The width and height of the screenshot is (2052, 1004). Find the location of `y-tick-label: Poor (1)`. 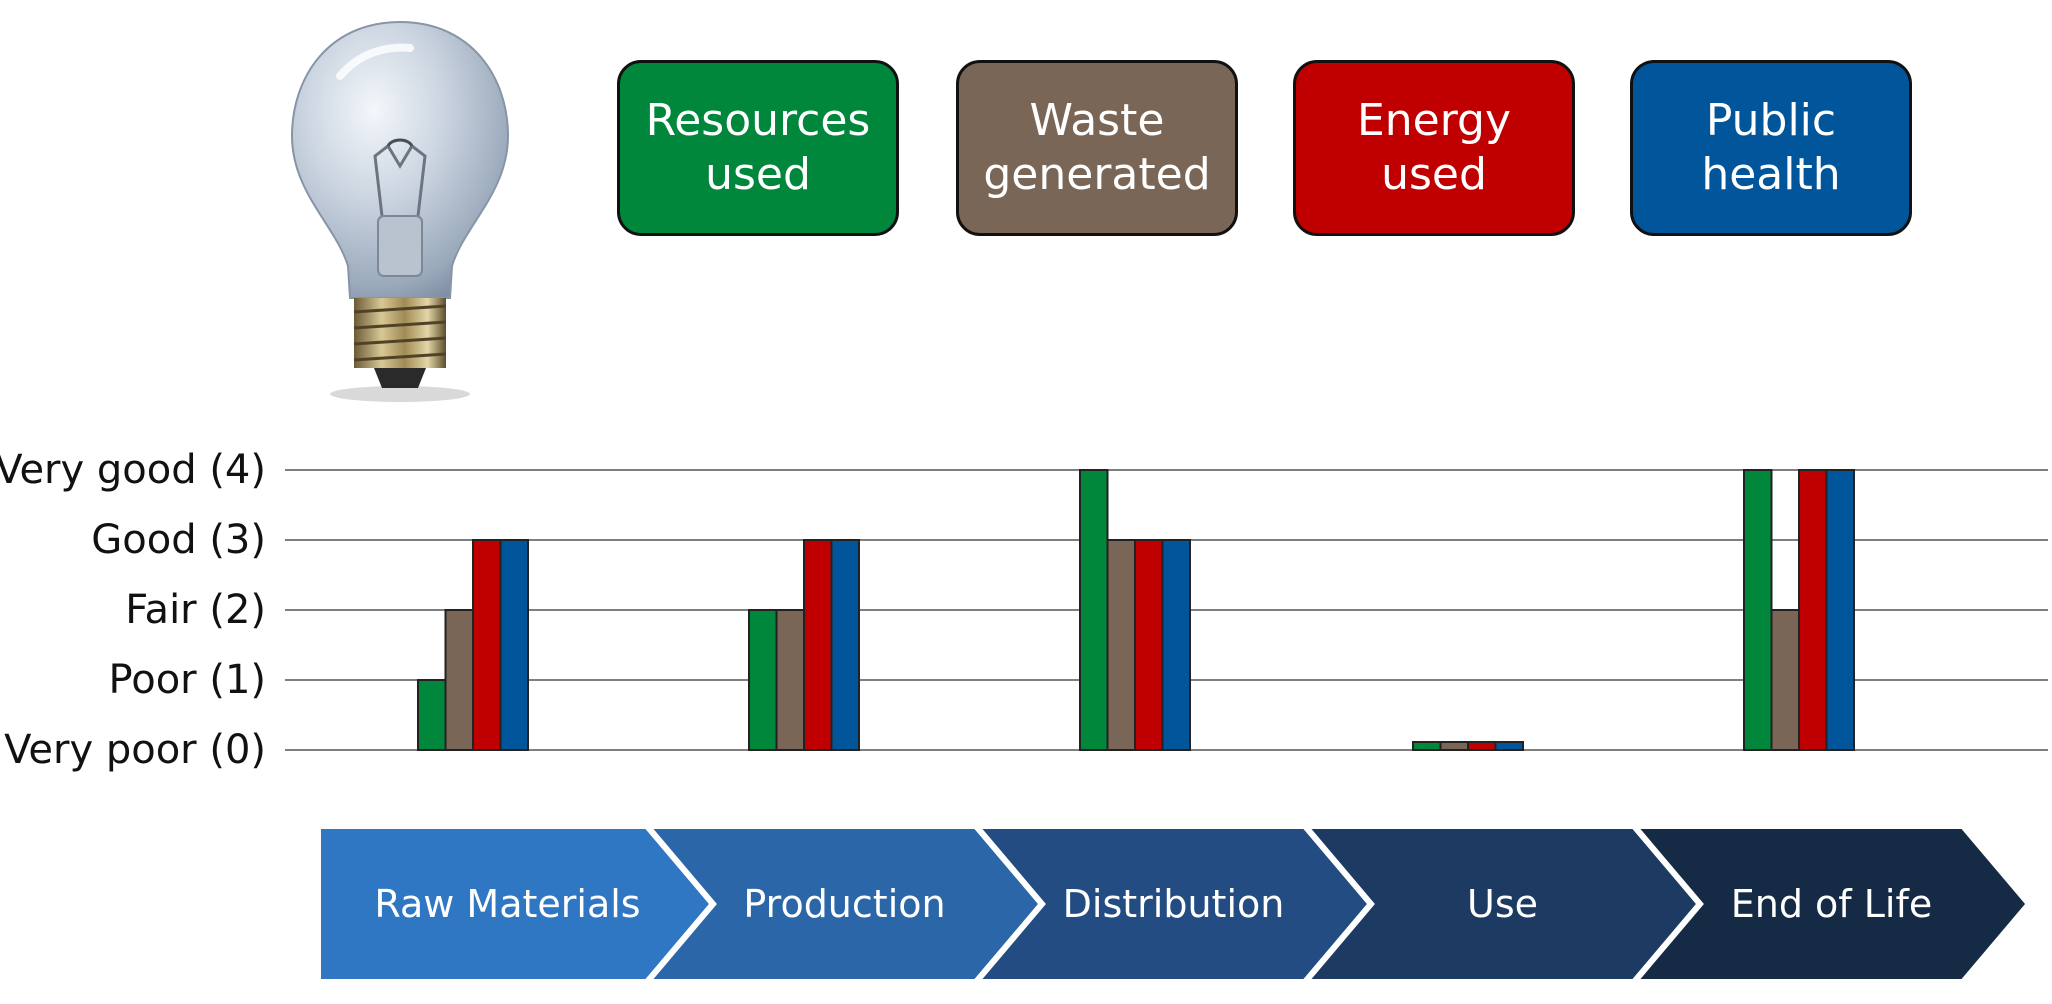

y-tick-label: Poor (1) is located at coordinates (187, 680).